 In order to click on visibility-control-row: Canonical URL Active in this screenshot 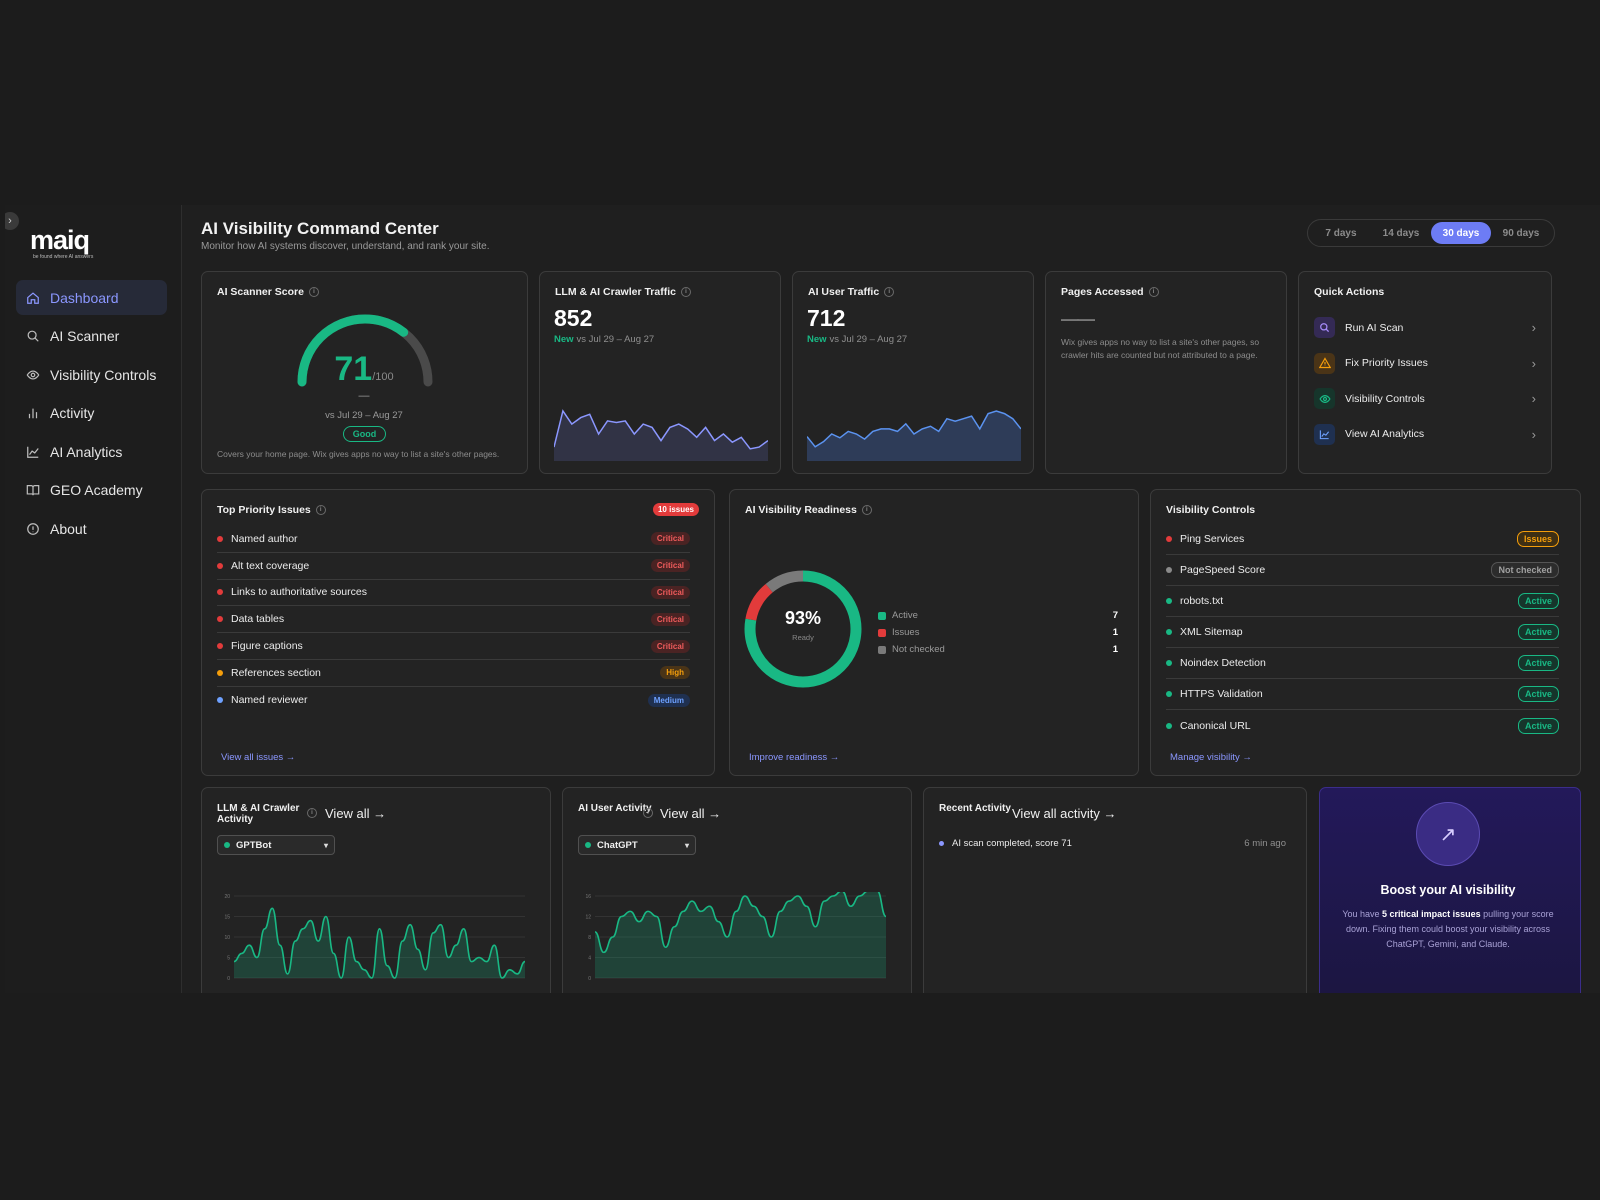, I will do `click(1362, 725)`.